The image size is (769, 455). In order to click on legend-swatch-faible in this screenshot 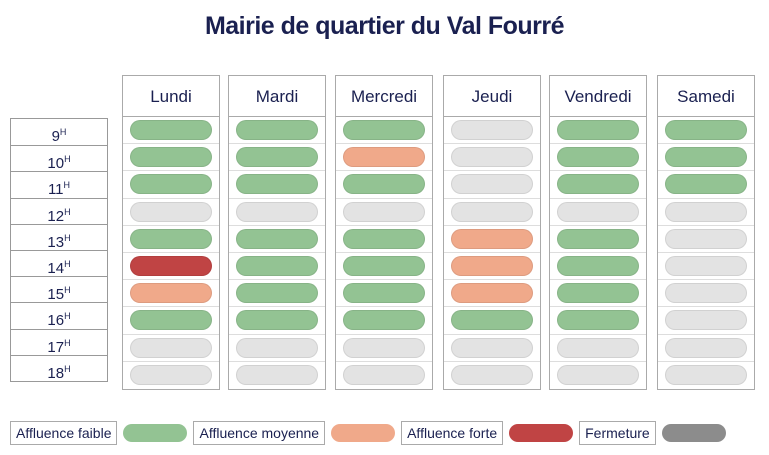, I will do `click(155, 433)`.